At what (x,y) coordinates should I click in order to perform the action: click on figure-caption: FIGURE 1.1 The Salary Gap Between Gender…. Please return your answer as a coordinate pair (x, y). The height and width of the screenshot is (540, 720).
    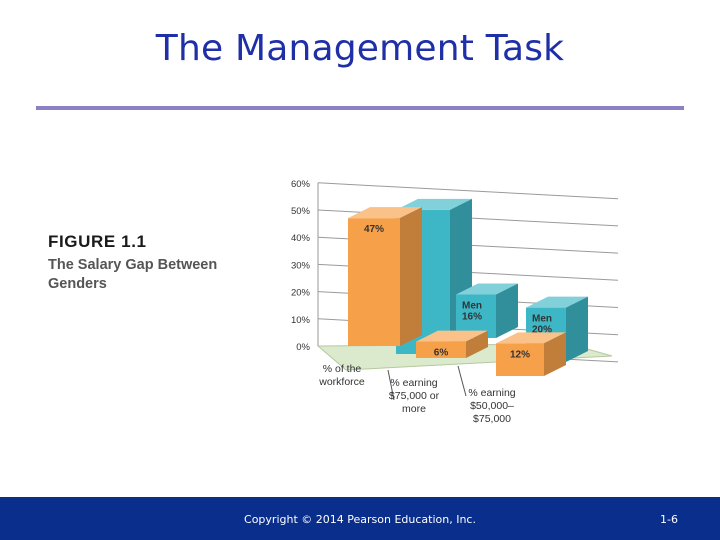
    Looking at the image, I should click on (158, 263).